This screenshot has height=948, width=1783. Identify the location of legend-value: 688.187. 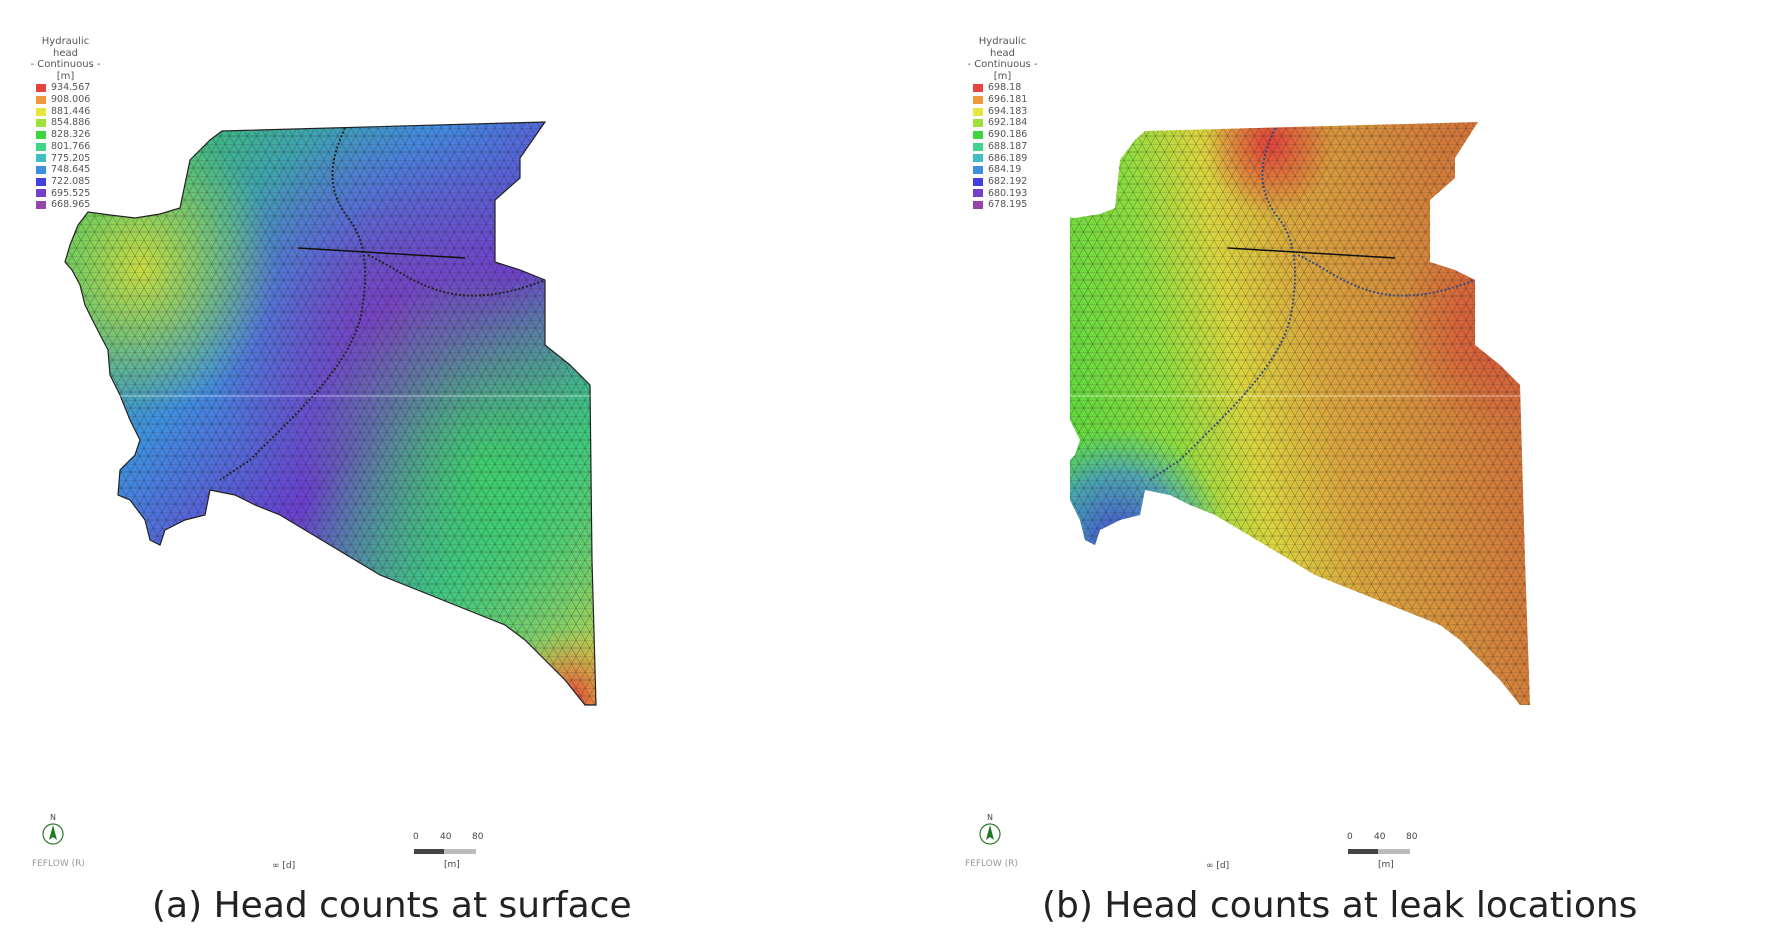
(1008, 146).